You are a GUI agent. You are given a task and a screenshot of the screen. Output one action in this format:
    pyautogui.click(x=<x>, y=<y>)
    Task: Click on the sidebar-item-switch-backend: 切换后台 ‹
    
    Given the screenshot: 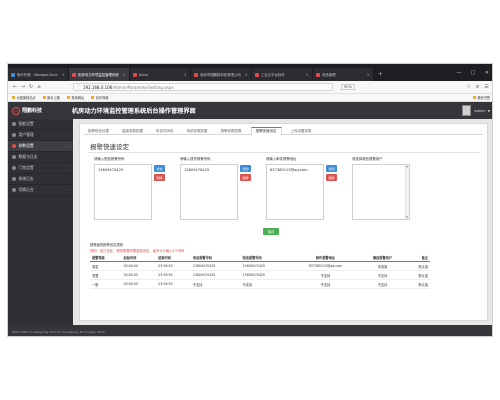 What is the action you would take?
    pyautogui.click(x=40, y=190)
    